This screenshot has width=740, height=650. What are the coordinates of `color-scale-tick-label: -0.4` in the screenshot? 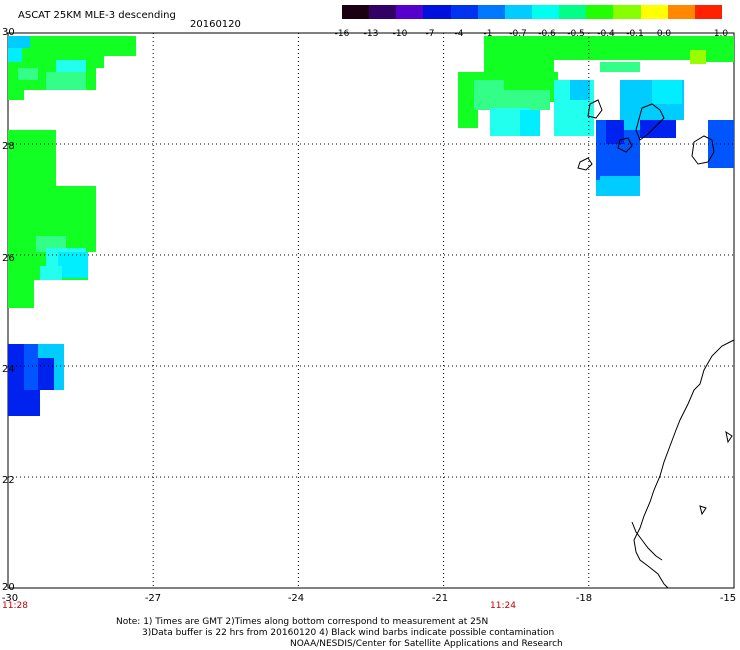 It's located at (606, 34).